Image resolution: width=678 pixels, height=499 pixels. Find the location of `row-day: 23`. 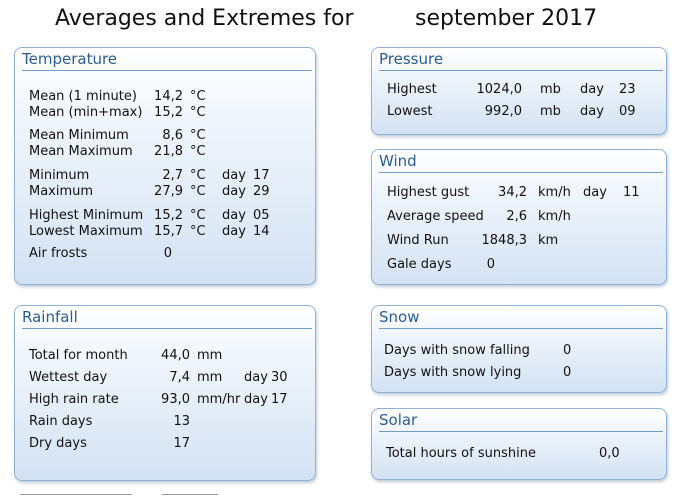

row-day: 23 is located at coordinates (627, 89).